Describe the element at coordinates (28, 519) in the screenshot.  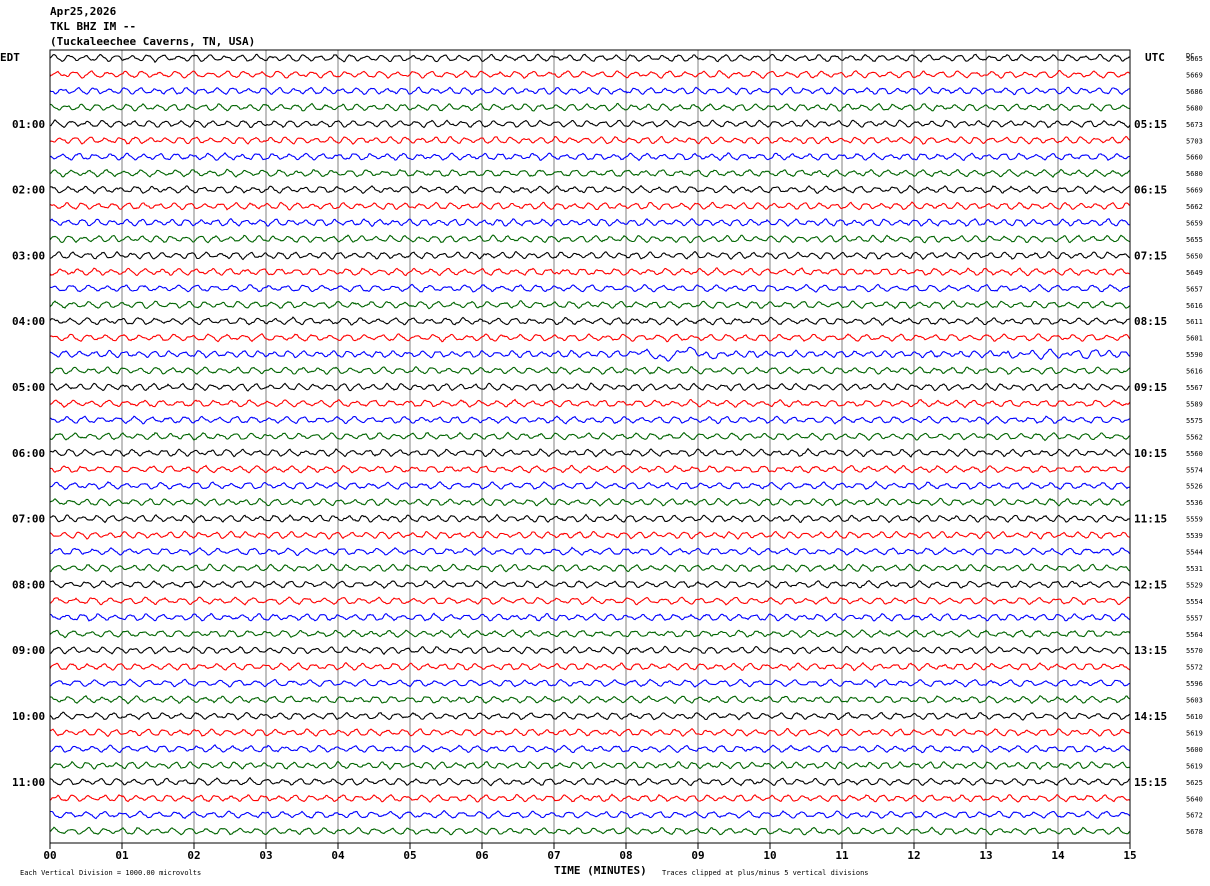
I see `edt-hour-label: 07:00` at that location.